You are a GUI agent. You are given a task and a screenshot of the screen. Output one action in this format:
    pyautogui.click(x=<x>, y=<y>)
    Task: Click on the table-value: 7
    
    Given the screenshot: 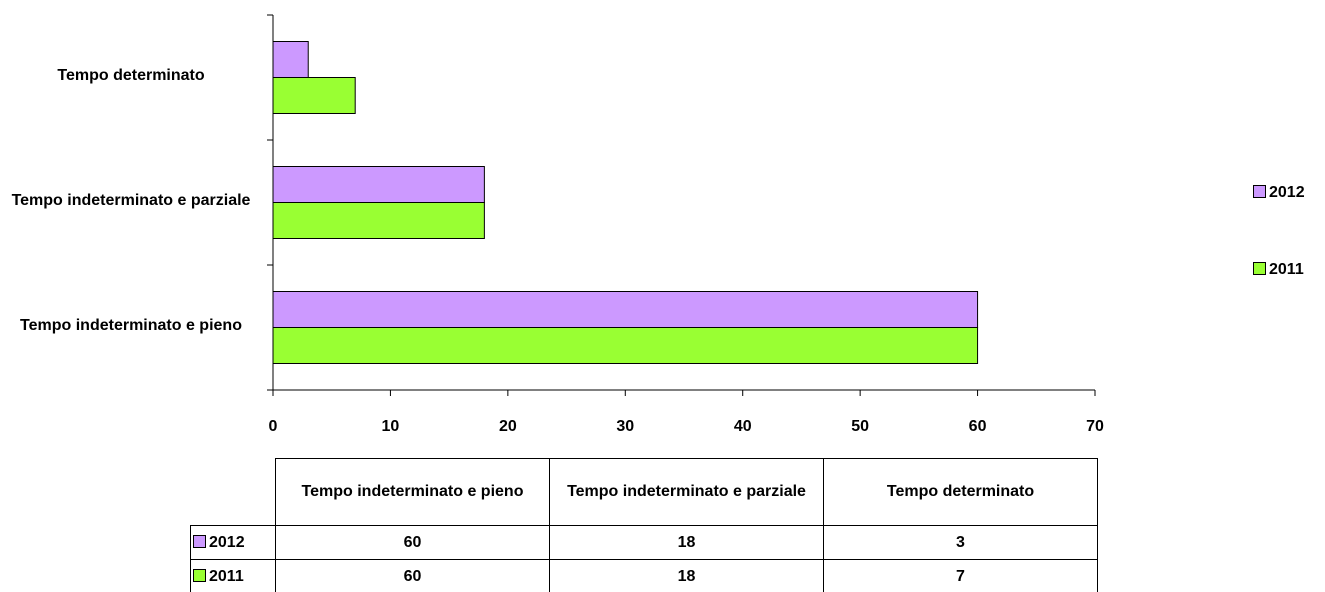 What is the action you would take?
    pyautogui.click(x=960, y=575)
    